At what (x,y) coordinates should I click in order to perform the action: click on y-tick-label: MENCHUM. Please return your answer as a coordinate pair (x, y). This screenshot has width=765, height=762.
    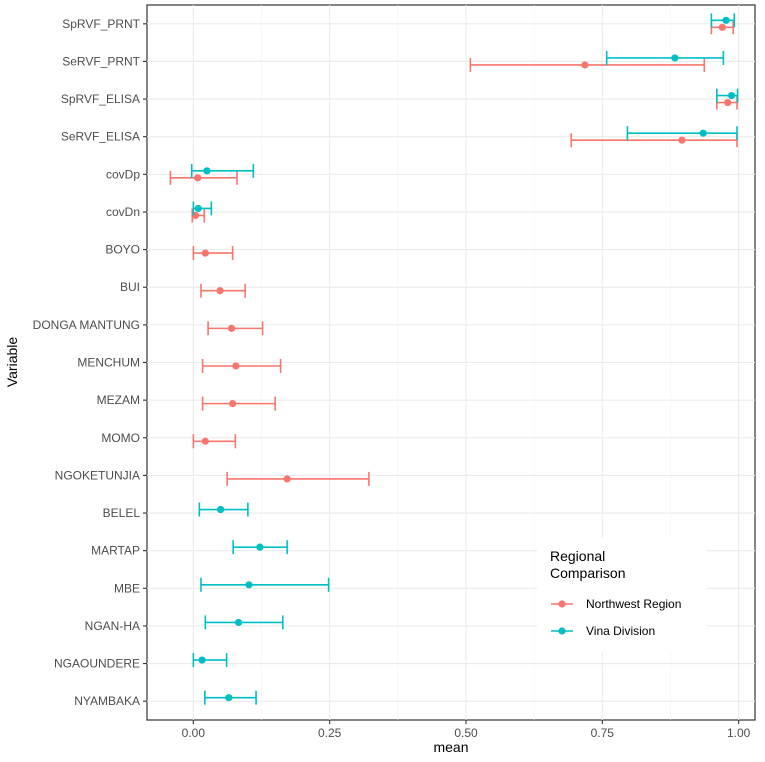
    Looking at the image, I should click on (108, 363).